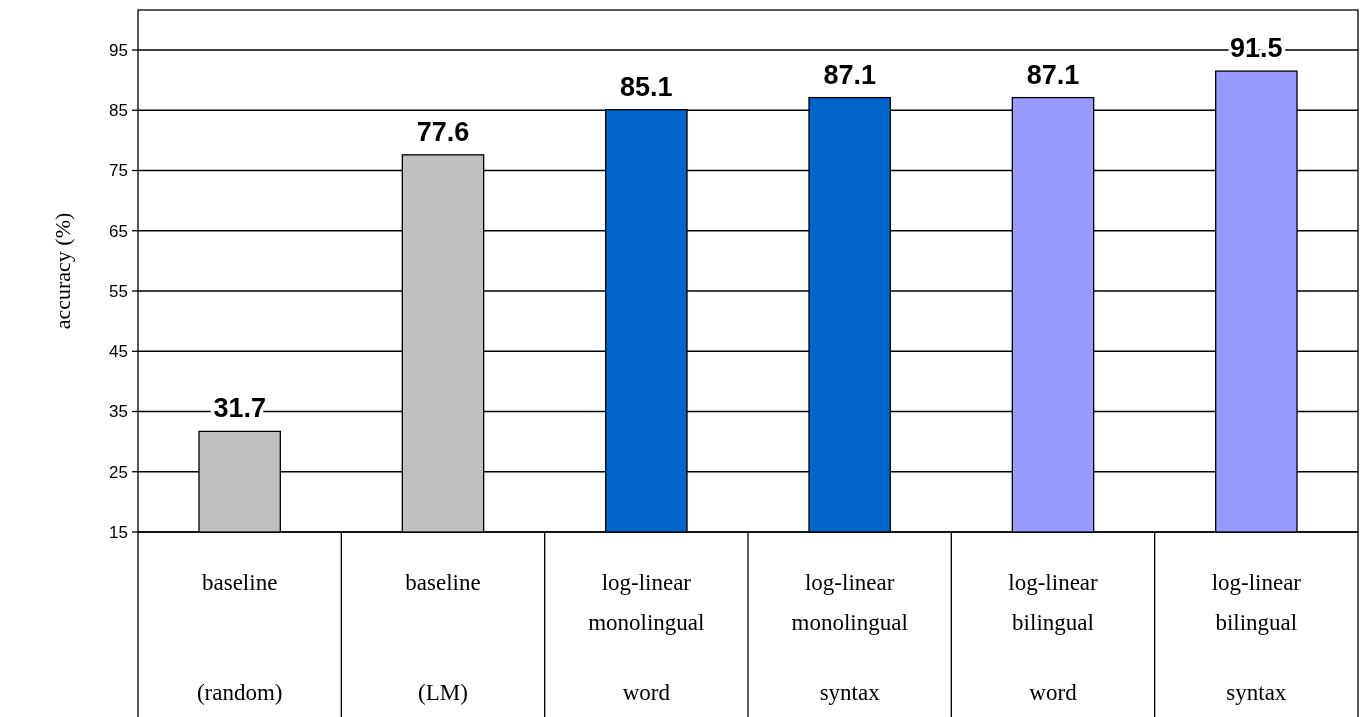 Image resolution: width=1363 pixels, height=717 pixels. Describe the element at coordinates (646, 637) in the screenshot. I see `category-label: log-linear monolingual word` at that location.